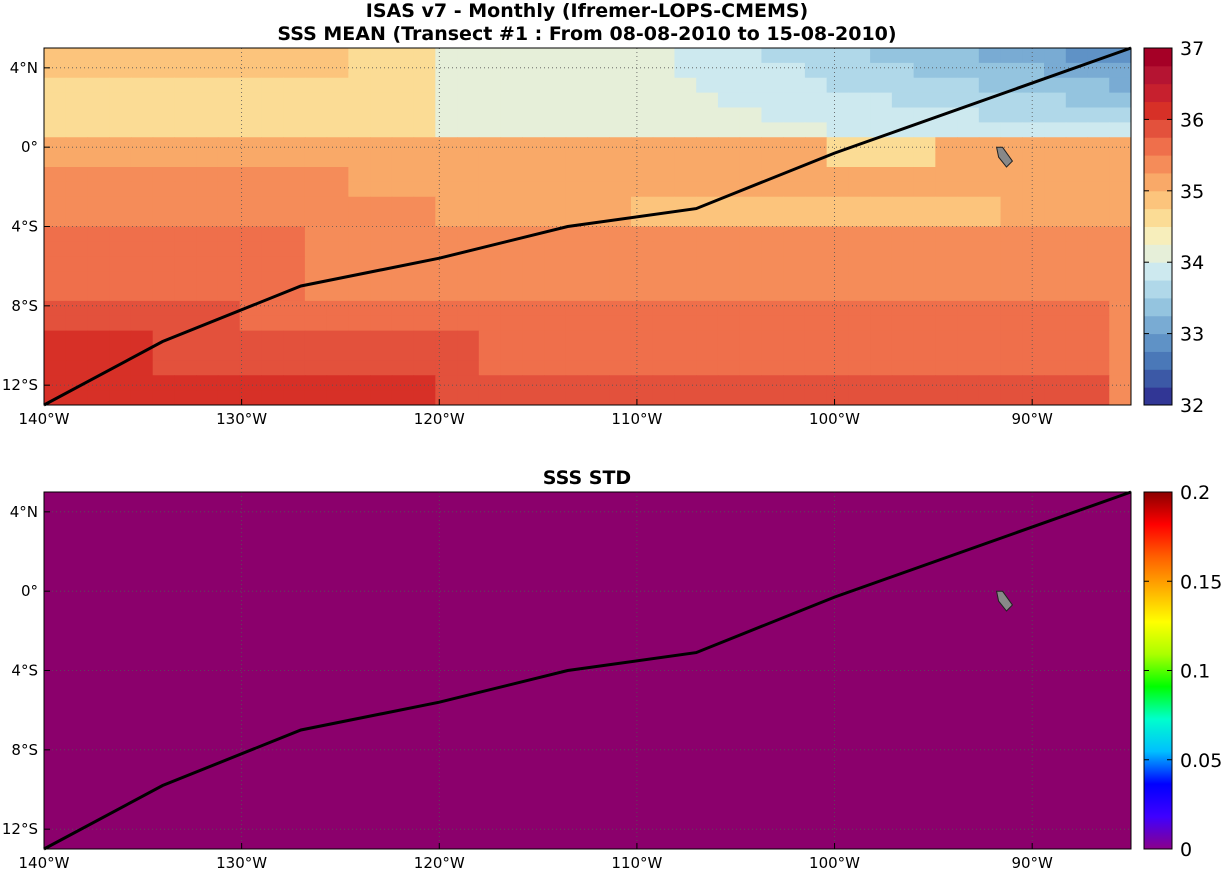 This screenshot has height=871, width=1222. I want to click on colorbar-segment, so click(1158, 57).